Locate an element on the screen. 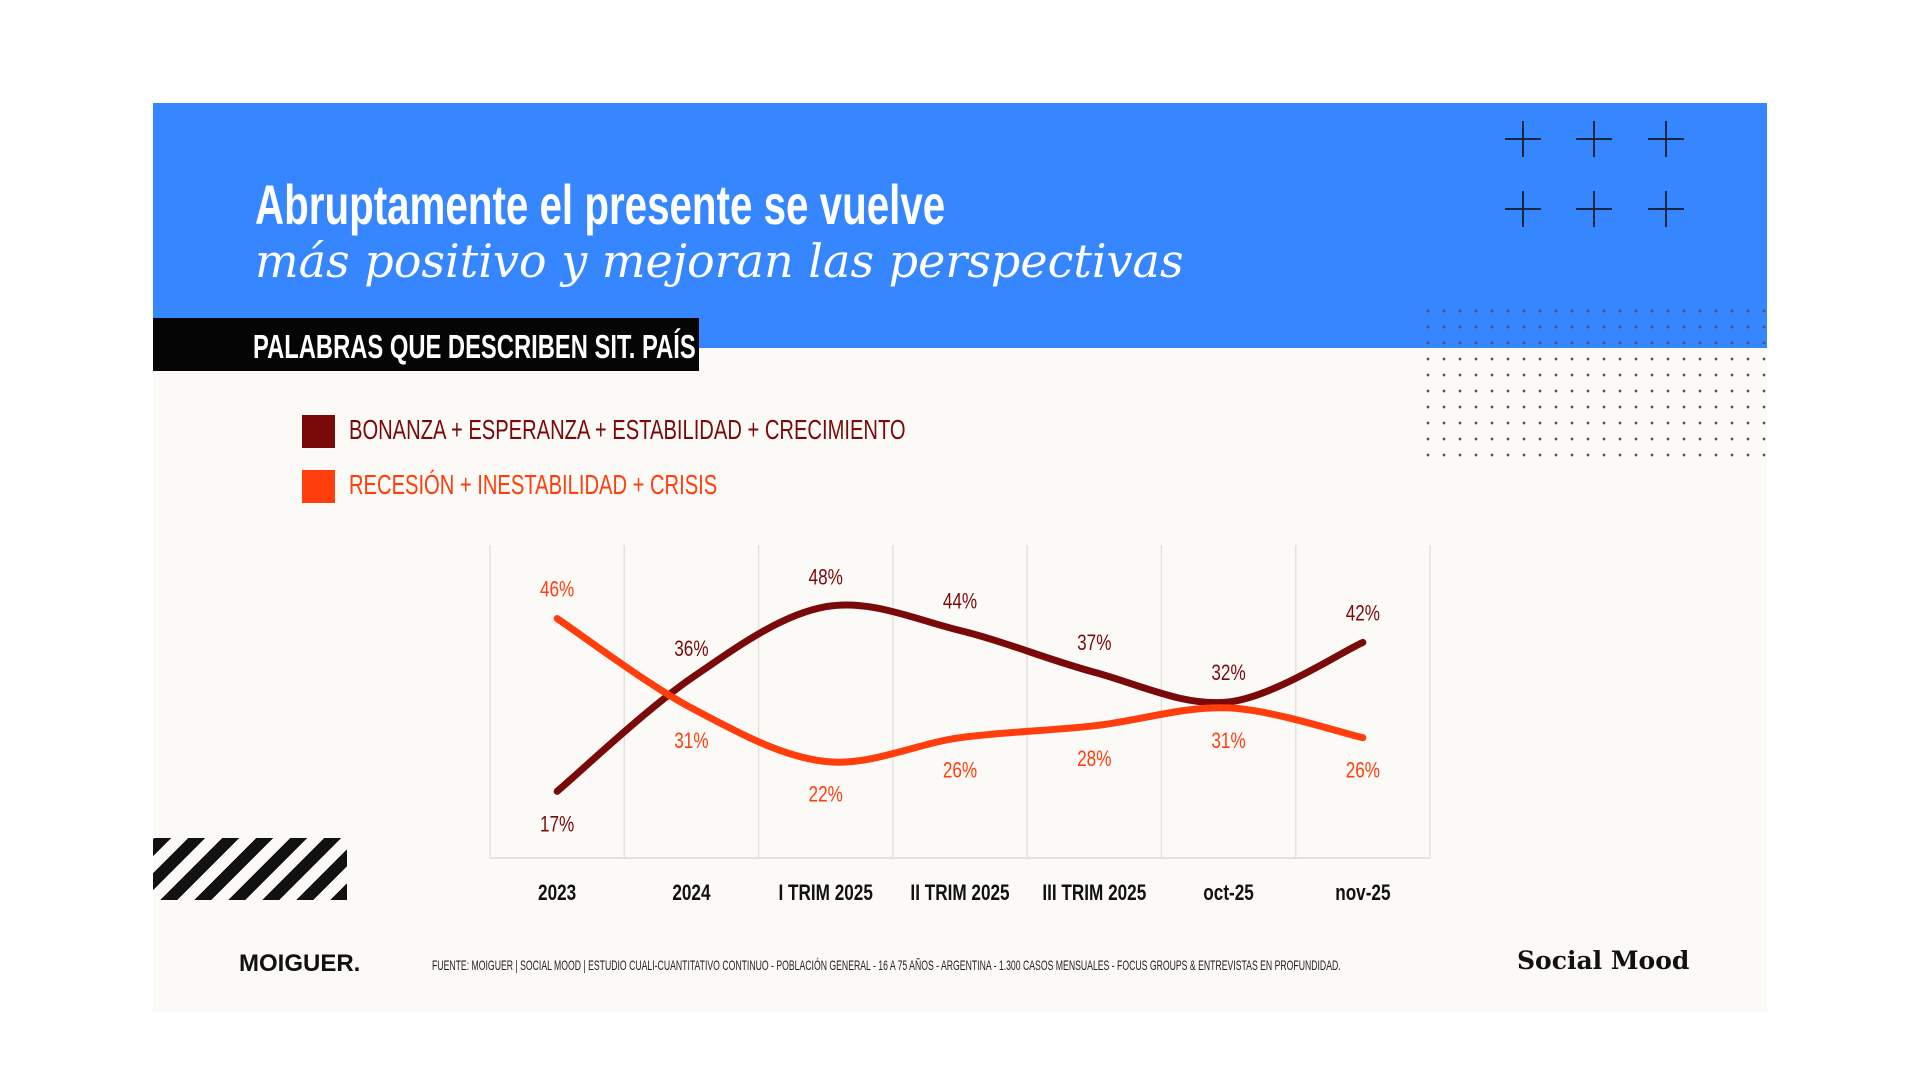  series-line-positive is located at coordinates (960, 698).